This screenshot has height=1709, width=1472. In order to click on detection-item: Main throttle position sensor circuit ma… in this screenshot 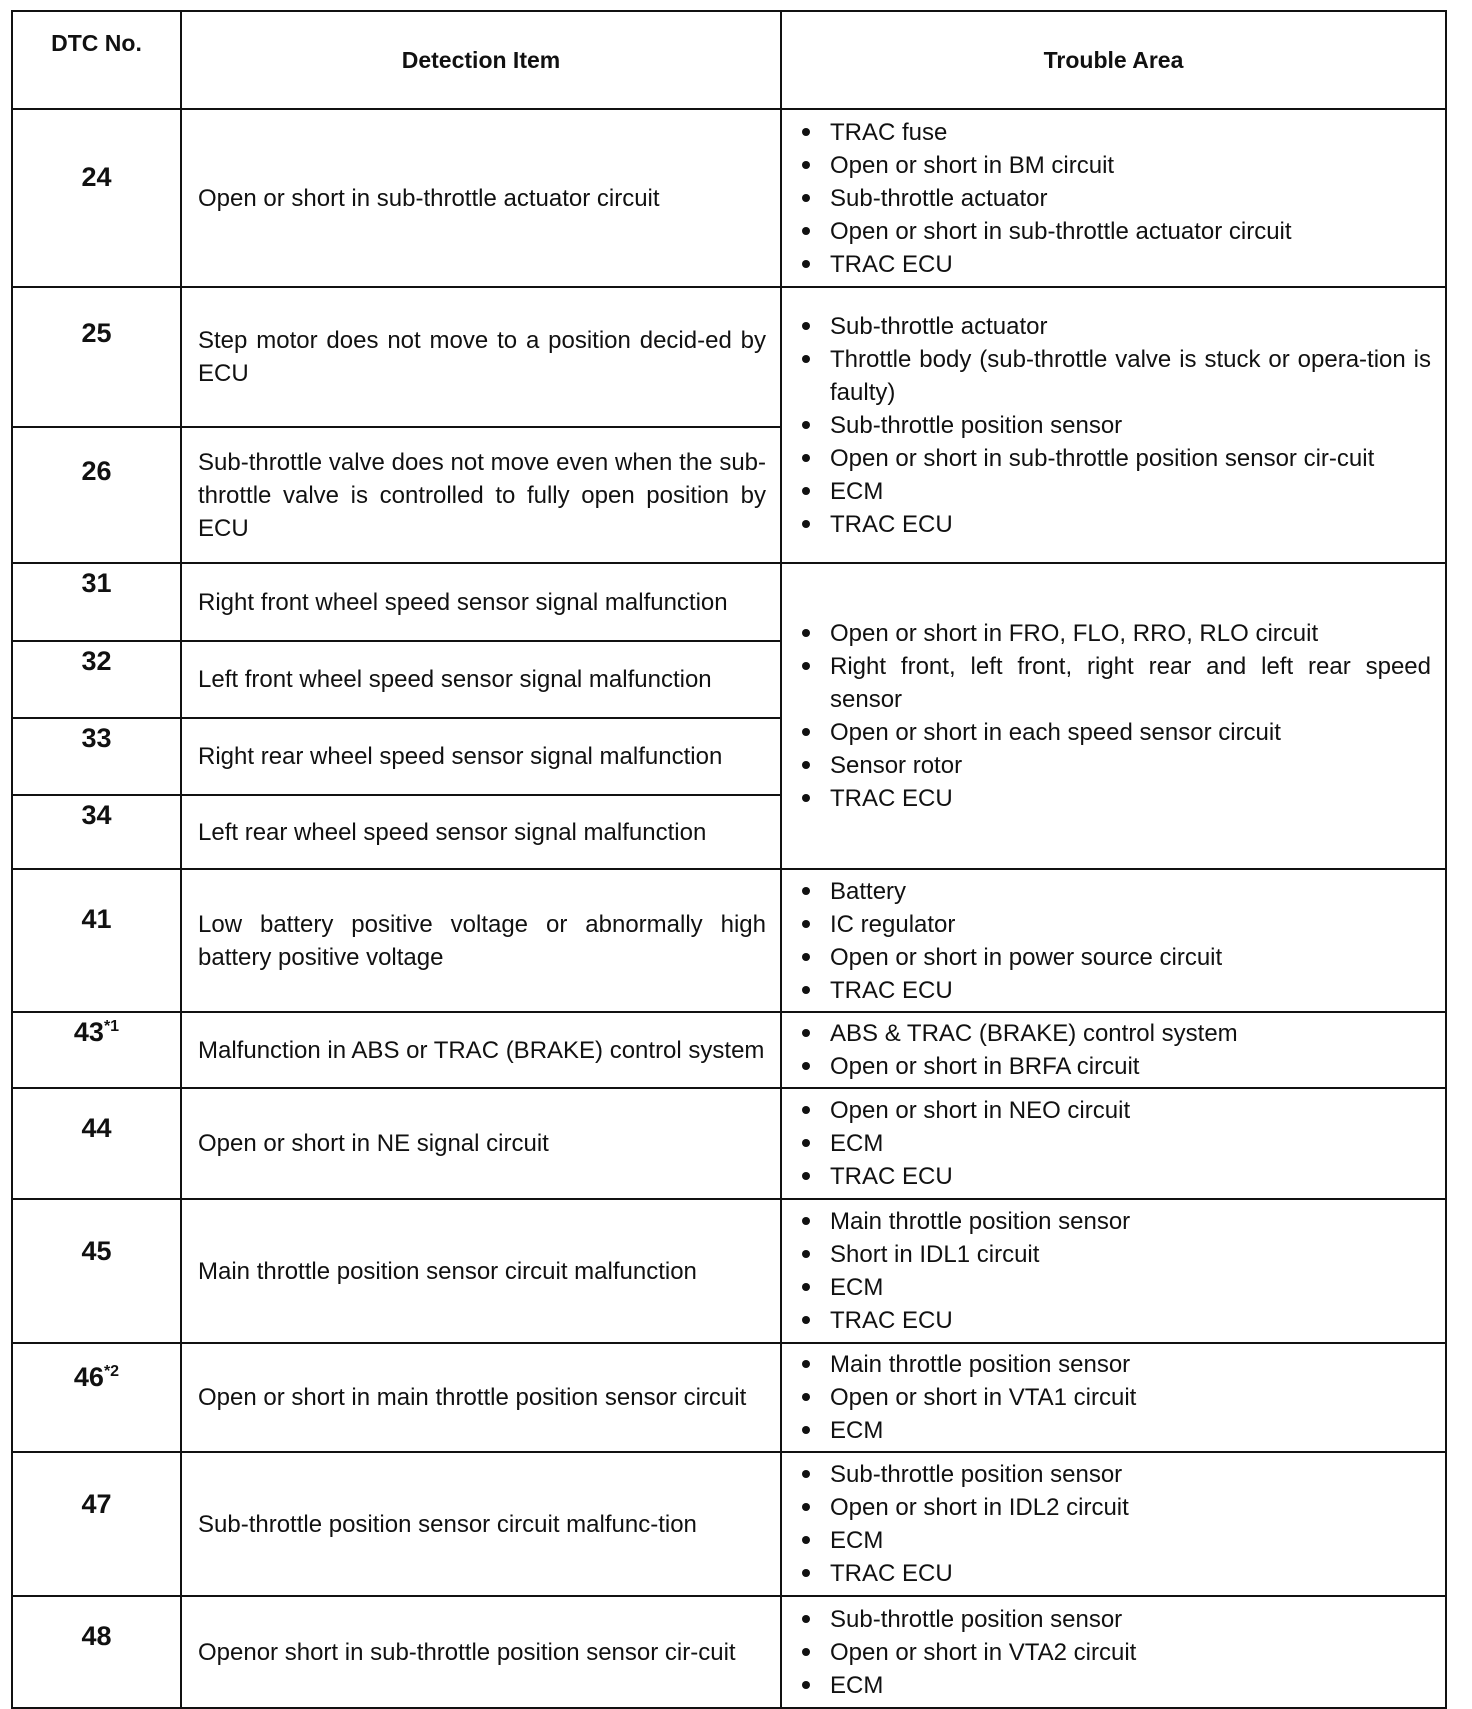, I will do `click(481, 1271)`.